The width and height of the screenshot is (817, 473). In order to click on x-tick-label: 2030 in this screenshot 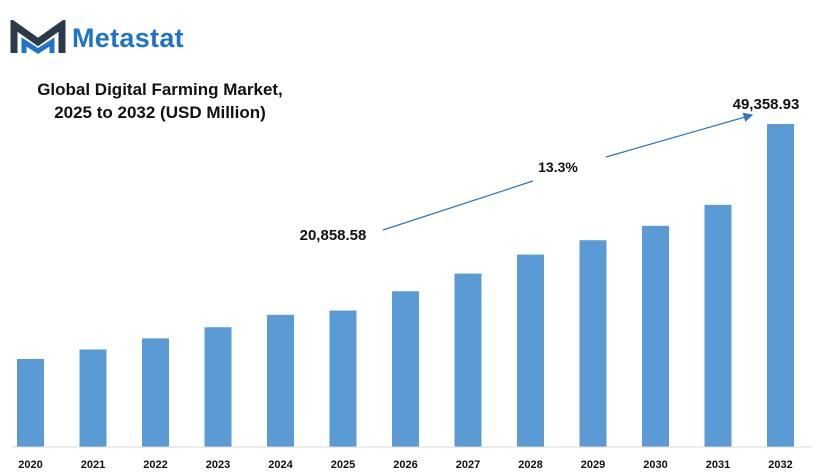, I will do `click(655, 465)`.